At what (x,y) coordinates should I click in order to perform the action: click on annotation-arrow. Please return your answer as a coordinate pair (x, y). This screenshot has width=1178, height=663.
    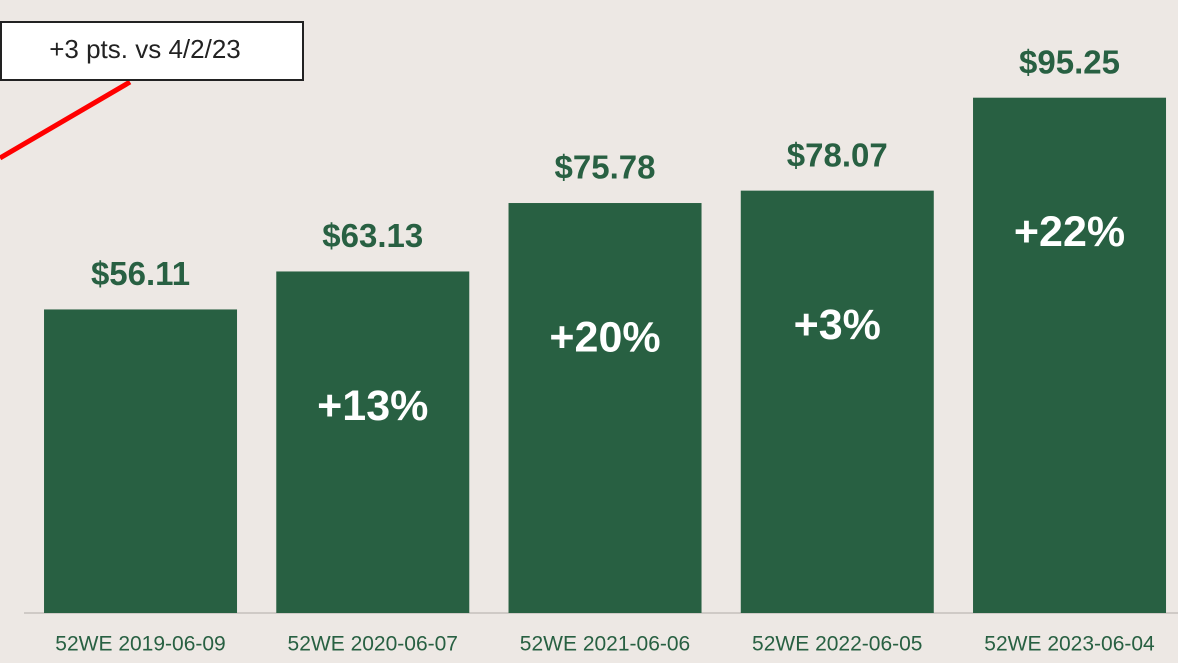
    Looking at the image, I should click on (66, 120).